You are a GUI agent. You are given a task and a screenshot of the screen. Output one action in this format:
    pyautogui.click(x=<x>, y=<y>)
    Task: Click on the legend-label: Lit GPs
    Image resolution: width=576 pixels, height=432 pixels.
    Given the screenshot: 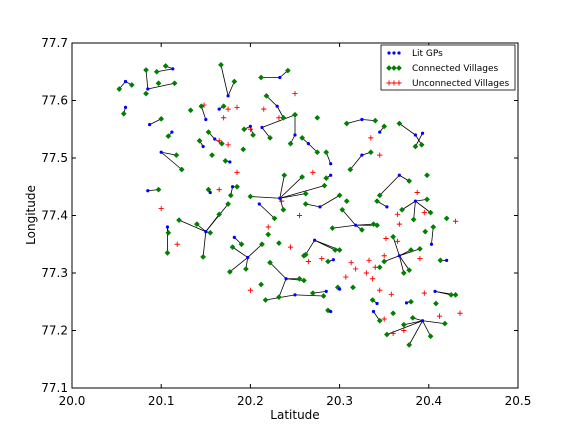 What is the action you would take?
    pyautogui.click(x=427, y=54)
    